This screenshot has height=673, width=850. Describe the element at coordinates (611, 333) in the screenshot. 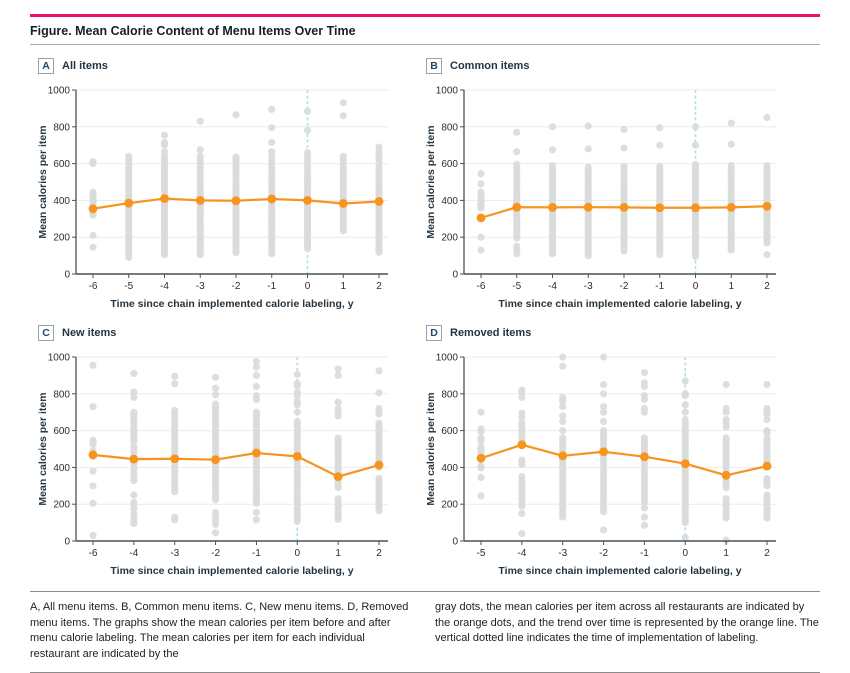

I see `panel-d-header: D Removed items` at that location.